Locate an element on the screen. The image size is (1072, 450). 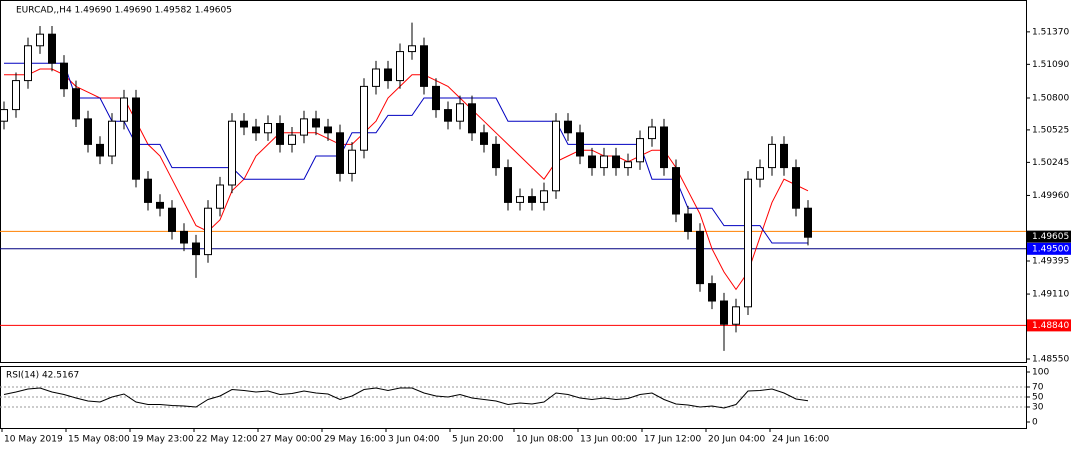
y-tick-label: 1.48550 is located at coordinates (1050, 360).